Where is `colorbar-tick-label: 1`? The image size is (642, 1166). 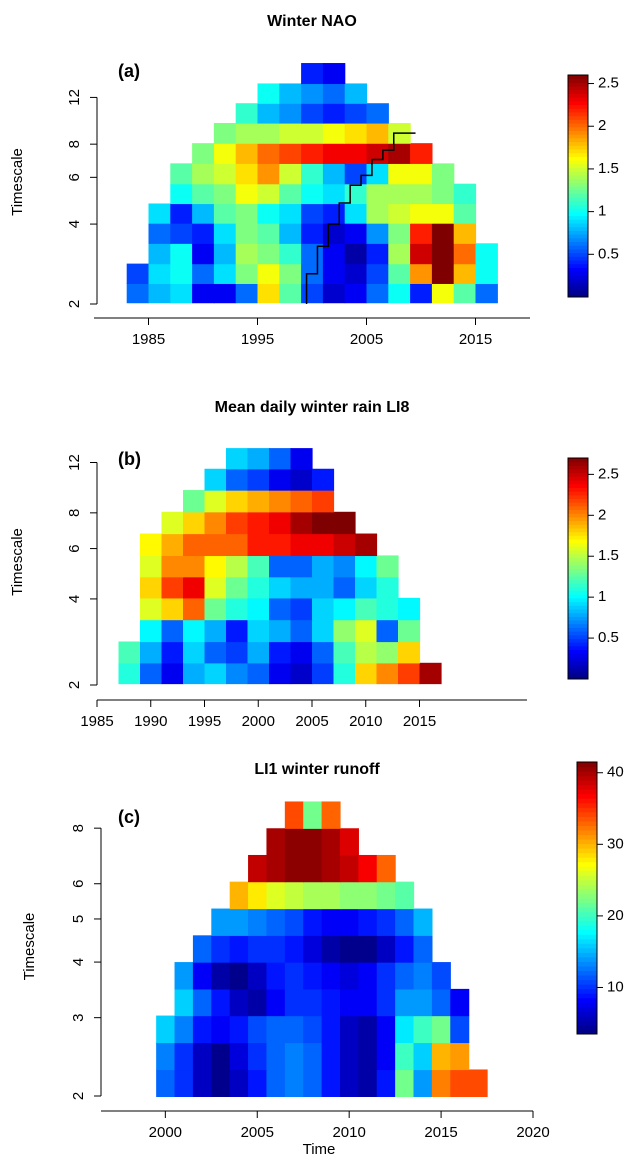
colorbar-tick-label: 1 is located at coordinates (602, 596).